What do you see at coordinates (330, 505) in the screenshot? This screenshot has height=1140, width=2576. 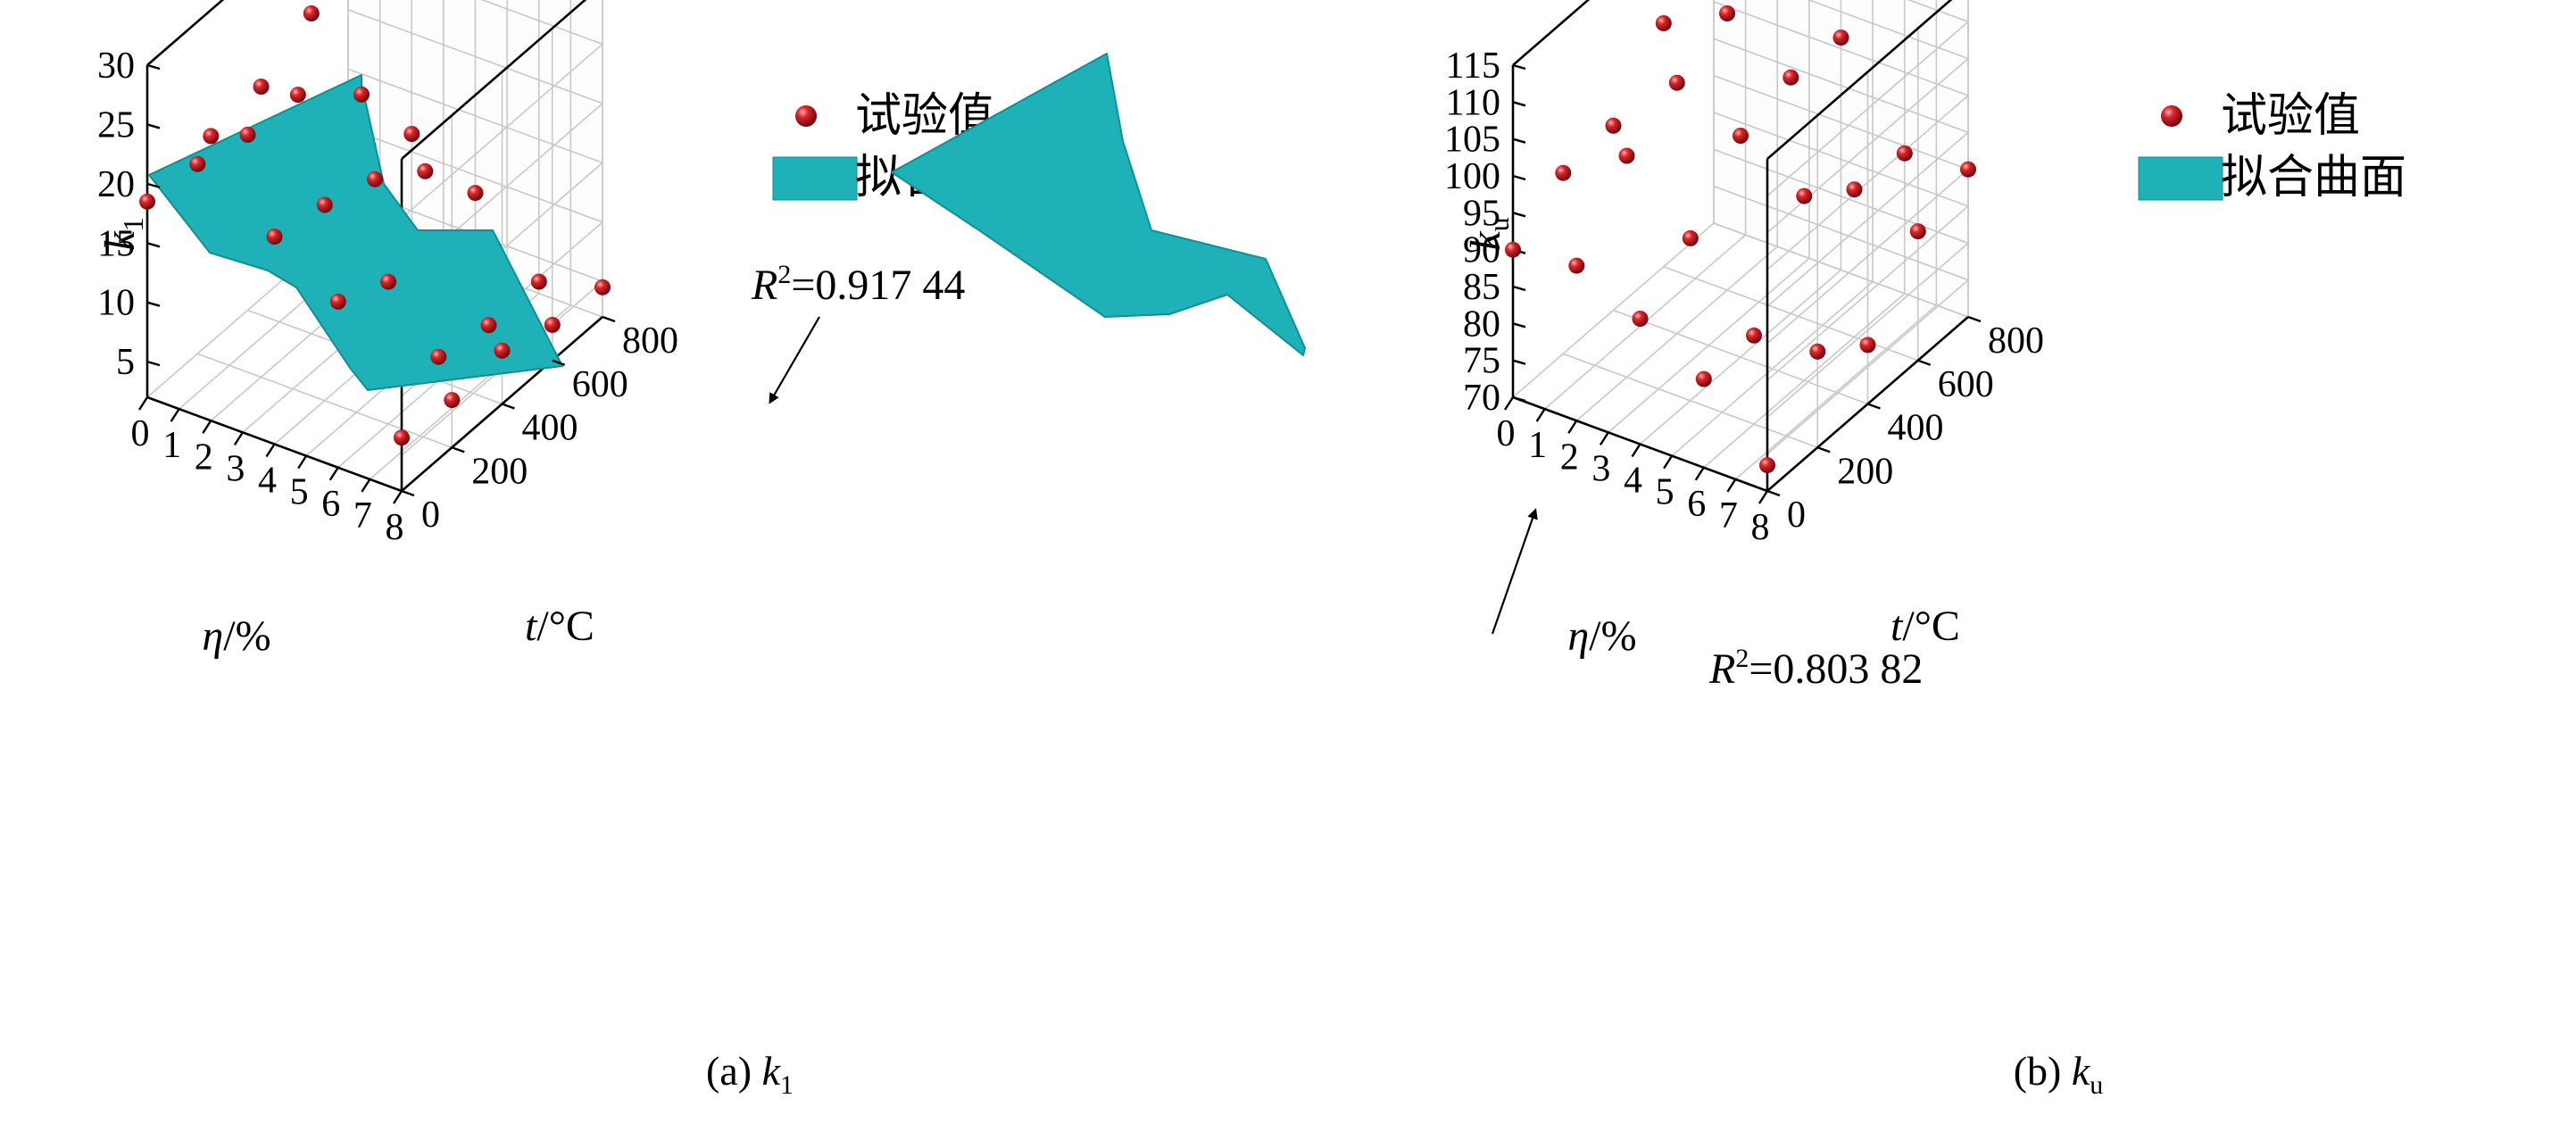 I see `x-tick-label: 6` at bounding box center [330, 505].